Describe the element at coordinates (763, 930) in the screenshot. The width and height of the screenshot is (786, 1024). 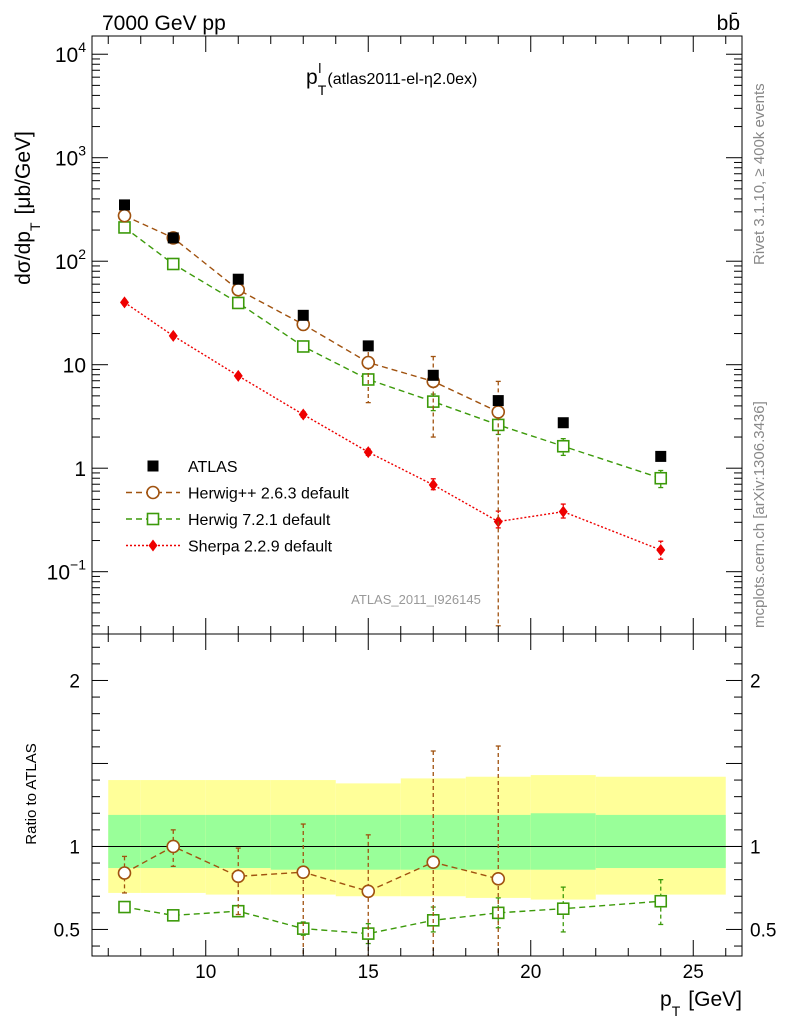
I see `ratio-y-tick-label-right: 0.5` at that location.